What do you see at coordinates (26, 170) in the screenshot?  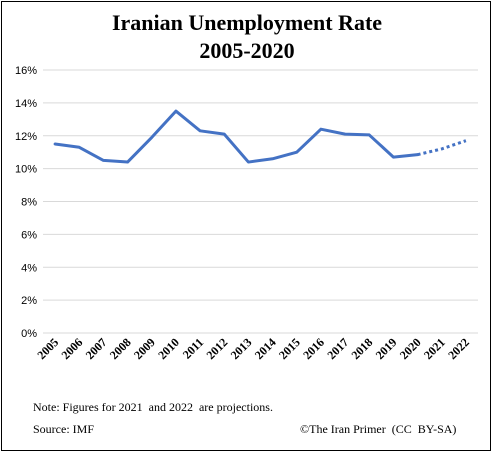 I see `y-tick-label: 10%` at bounding box center [26, 170].